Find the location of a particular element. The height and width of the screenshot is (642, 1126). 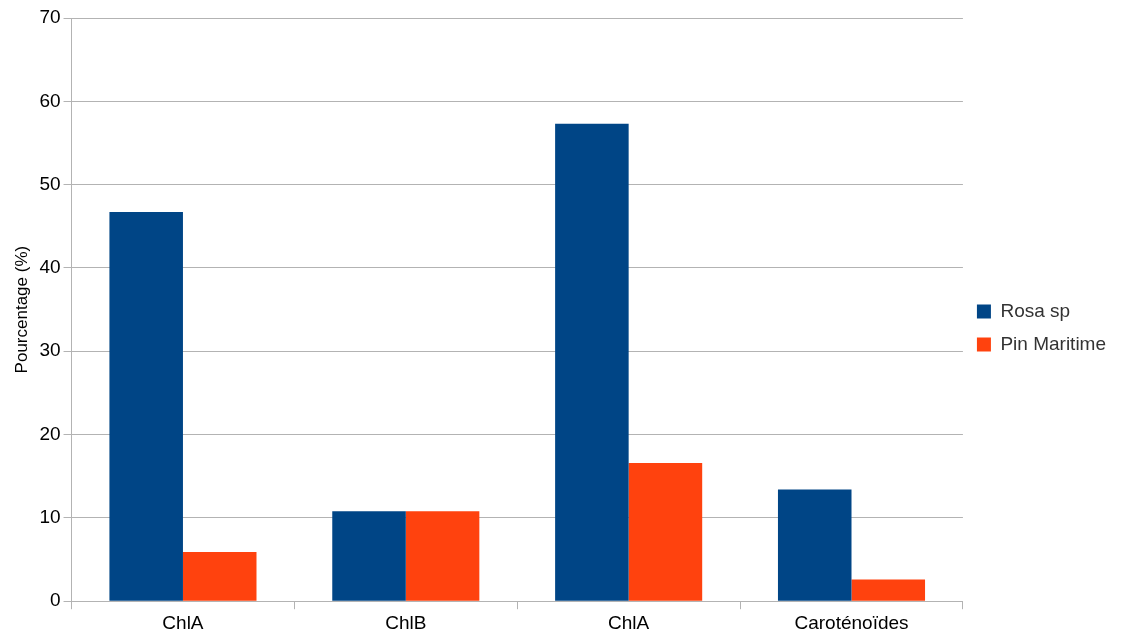

y-axis-title: Pourcentage (%) is located at coordinates (21, 309).